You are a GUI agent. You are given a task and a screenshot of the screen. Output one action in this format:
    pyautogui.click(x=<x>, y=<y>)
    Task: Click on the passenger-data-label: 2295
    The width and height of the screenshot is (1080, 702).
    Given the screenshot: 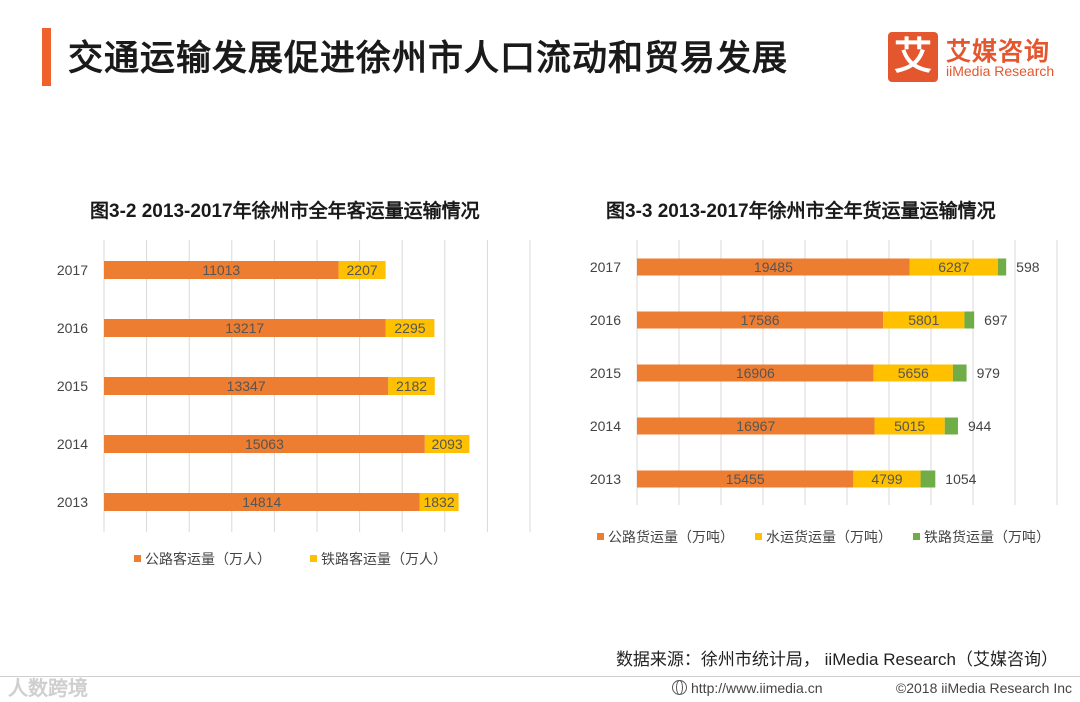 What is the action you would take?
    pyautogui.click(x=409, y=328)
    